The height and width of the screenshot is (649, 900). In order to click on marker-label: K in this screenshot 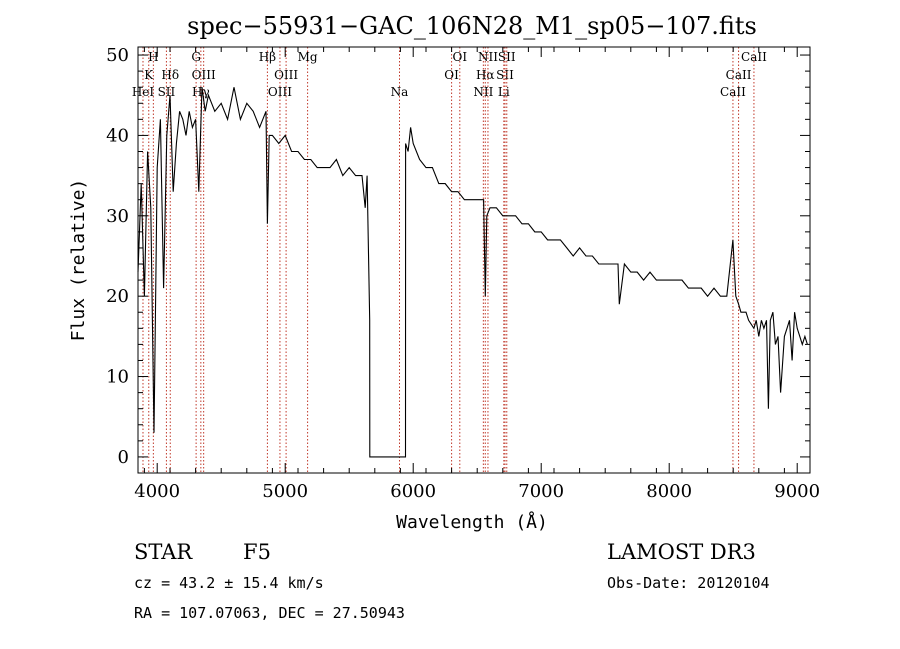, I will do `click(149, 75)`.